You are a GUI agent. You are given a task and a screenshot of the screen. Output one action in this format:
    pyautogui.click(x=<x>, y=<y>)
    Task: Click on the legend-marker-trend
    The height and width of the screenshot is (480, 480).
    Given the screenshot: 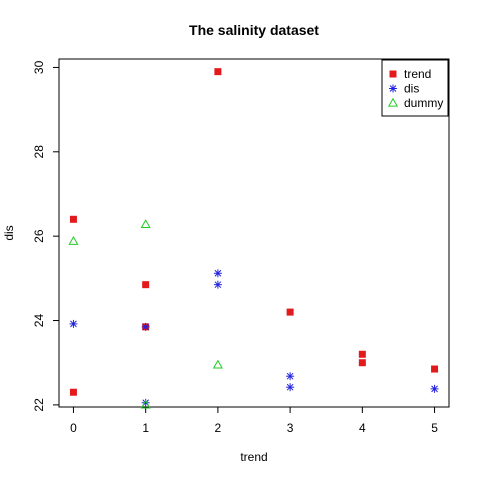 What is the action you would take?
    pyautogui.click(x=393, y=74)
    